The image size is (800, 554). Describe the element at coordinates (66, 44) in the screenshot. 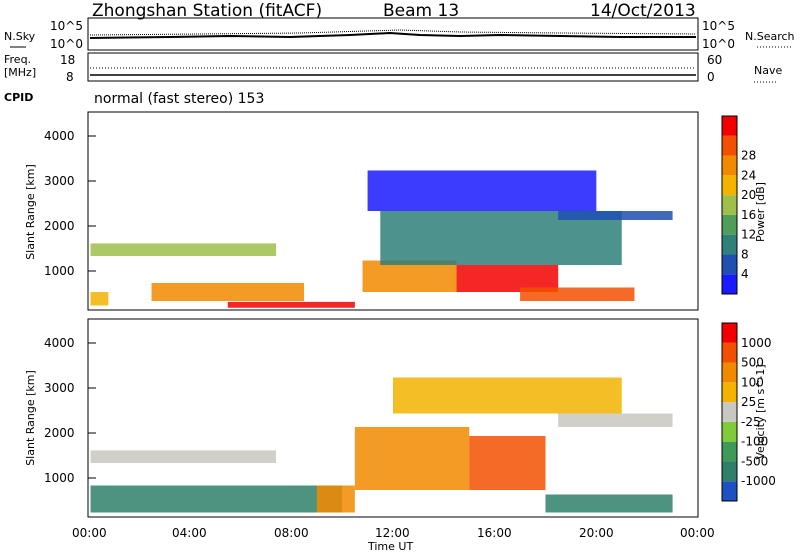

I see `nsky-tick-bottom: 10^0` at that location.